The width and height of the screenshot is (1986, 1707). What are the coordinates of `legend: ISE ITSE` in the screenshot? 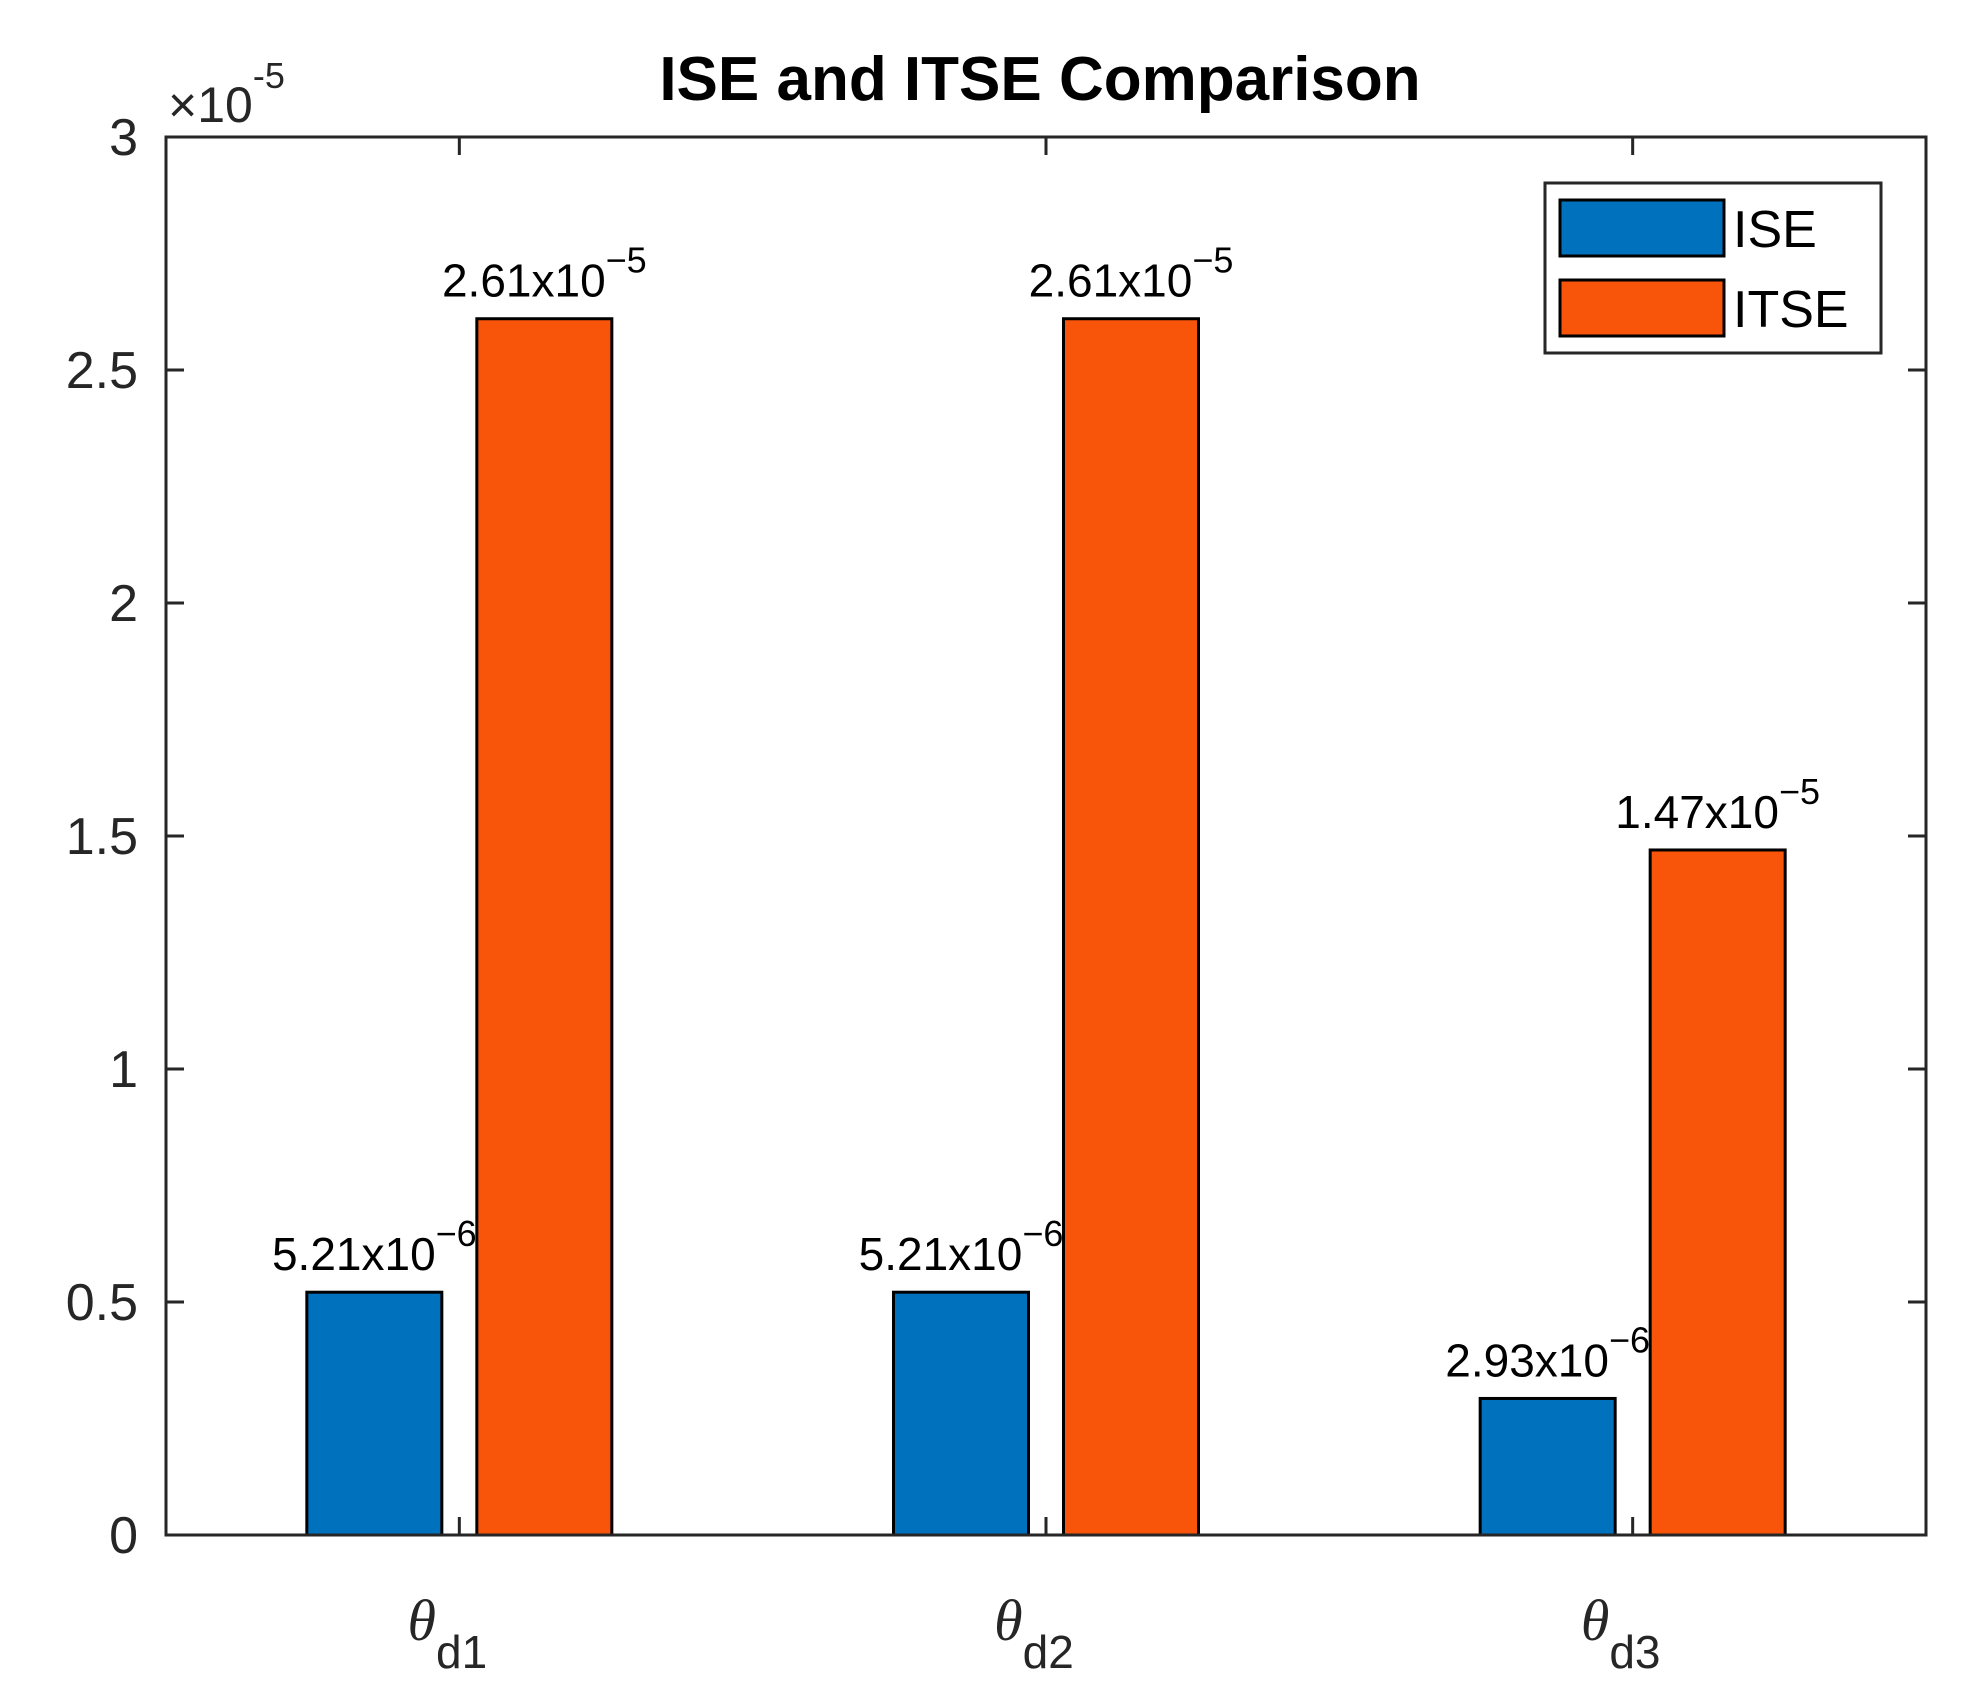 It's located at (1713, 268).